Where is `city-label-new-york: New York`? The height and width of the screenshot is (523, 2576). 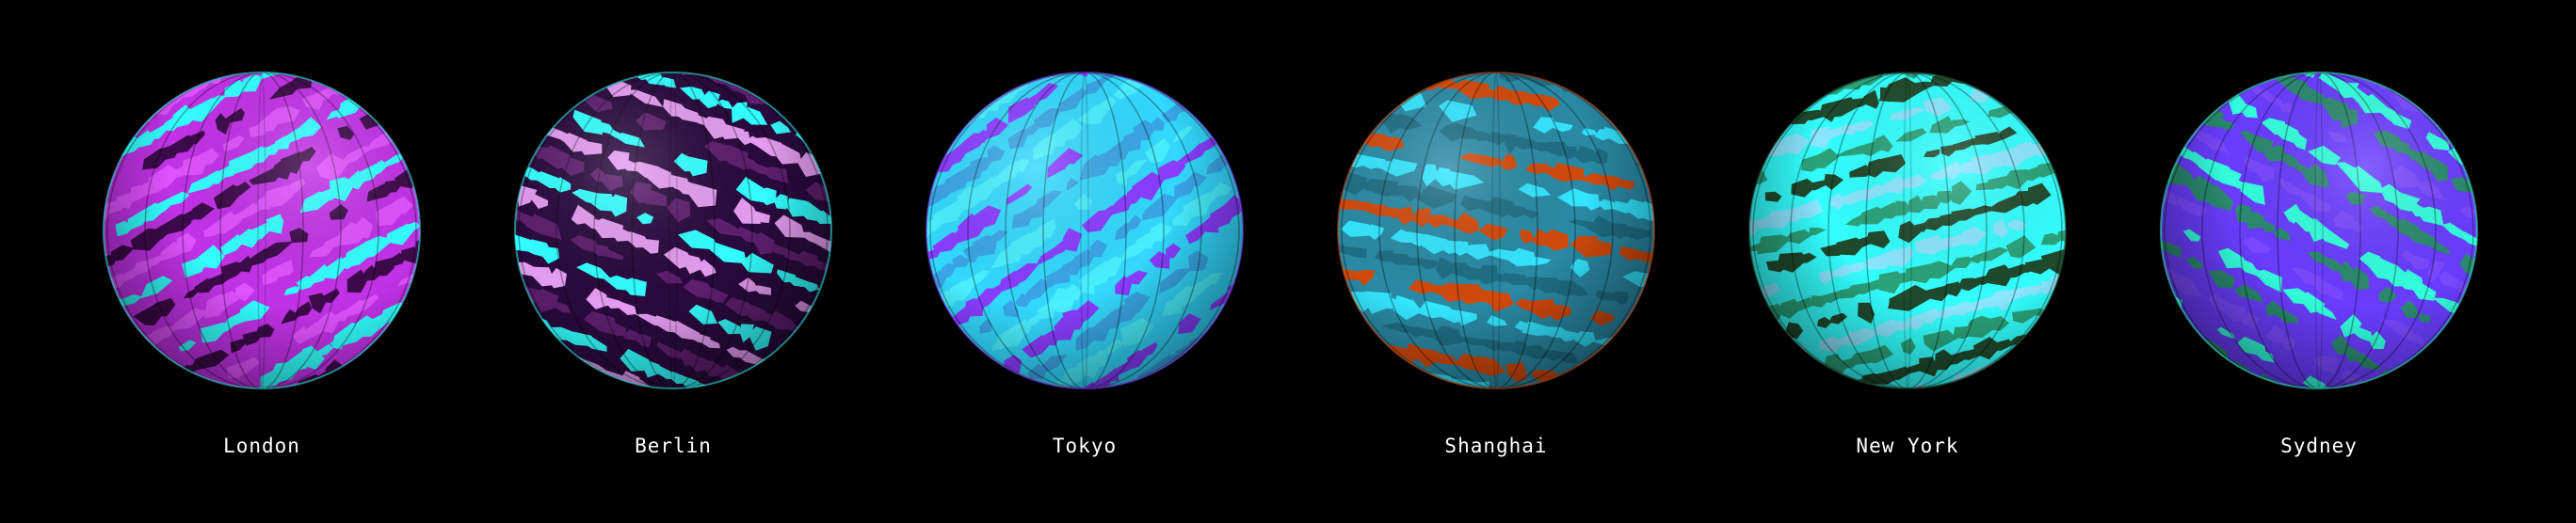 city-label-new-york: New York is located at coordinates (1907, 446).